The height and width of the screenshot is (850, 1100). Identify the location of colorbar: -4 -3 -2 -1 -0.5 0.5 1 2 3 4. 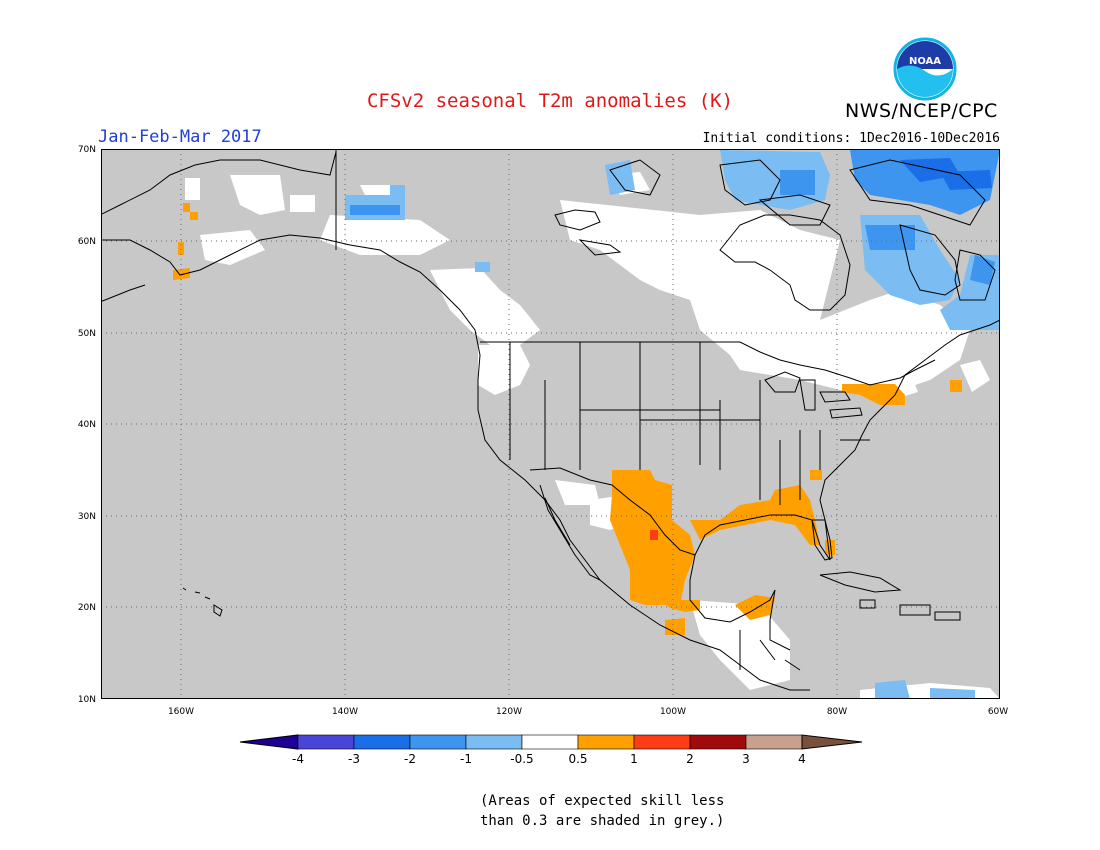
(551, 750).